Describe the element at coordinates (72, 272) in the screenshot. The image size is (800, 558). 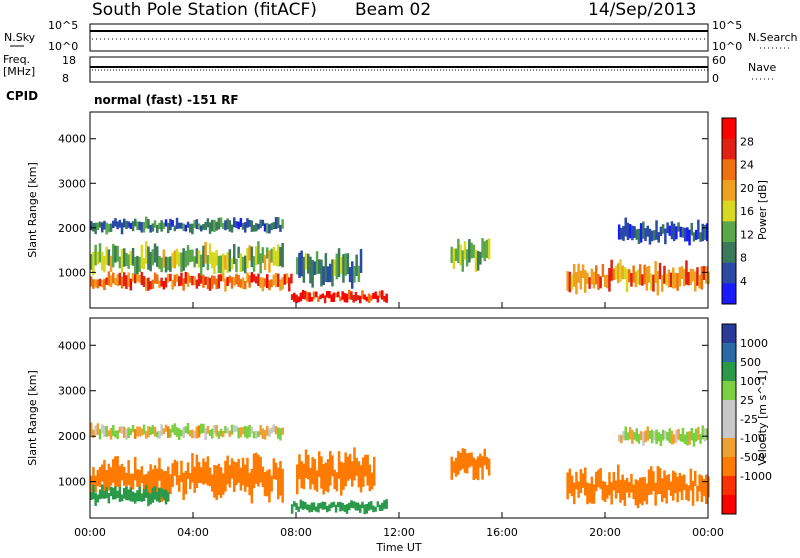
I see `power-ytick-label: 1000` at that location.